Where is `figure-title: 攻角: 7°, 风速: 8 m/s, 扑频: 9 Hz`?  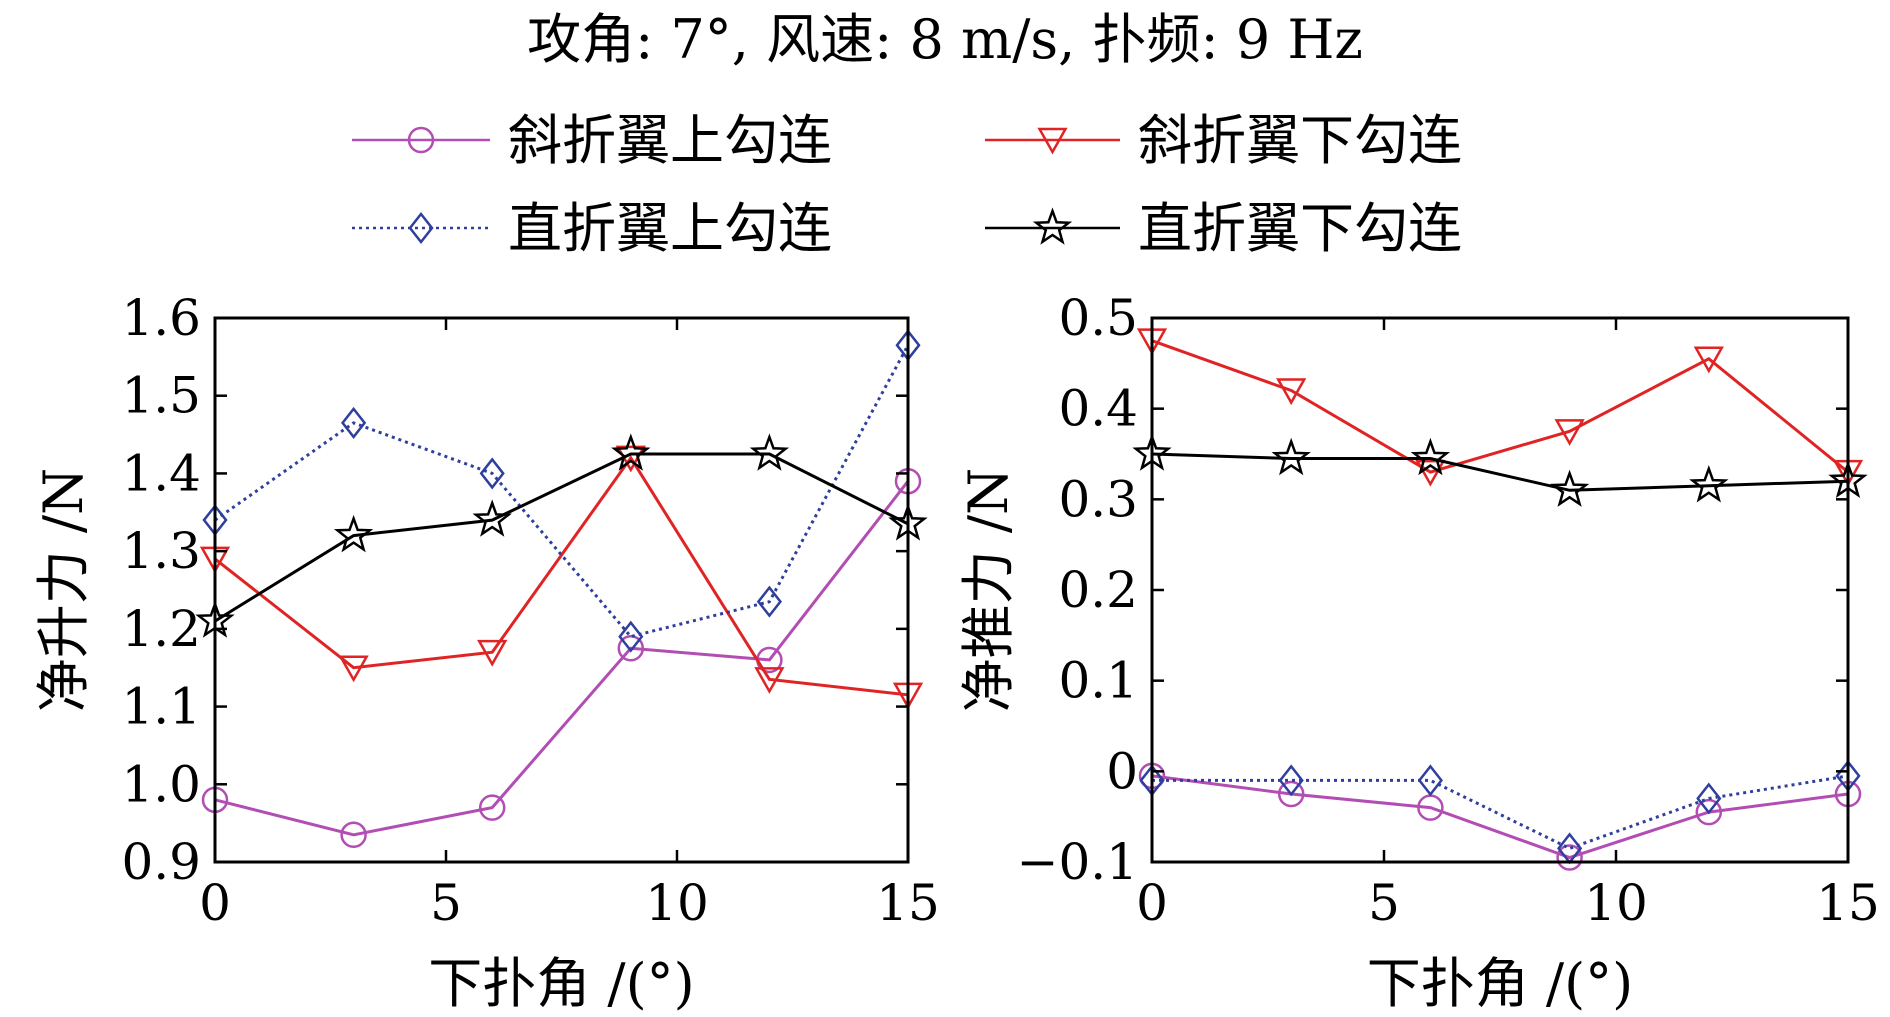 figure-title: 攻角: 7°, 风速: 8 m/s, 扑频: 9 Hz is located at coordinates (945, 39).